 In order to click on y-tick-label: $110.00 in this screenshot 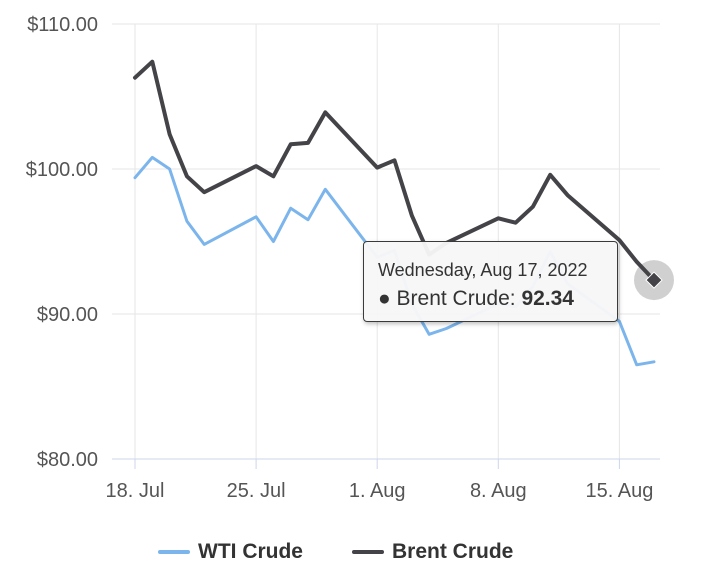, I will do `click(62, 25)`.